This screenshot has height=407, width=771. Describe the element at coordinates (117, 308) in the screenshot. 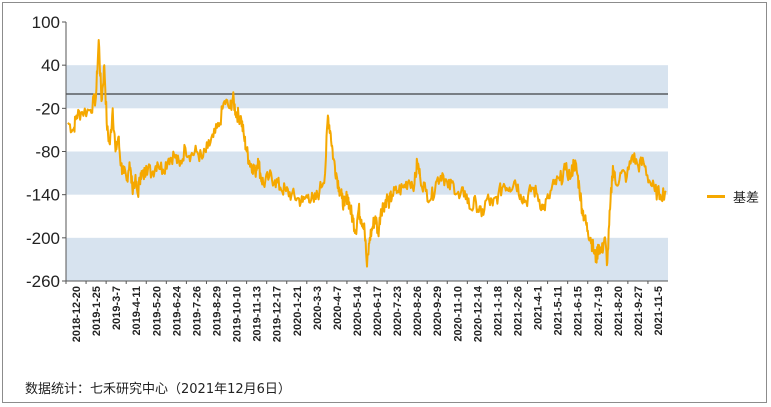

I see `x-tick-label: 2019-3-7` at that location.